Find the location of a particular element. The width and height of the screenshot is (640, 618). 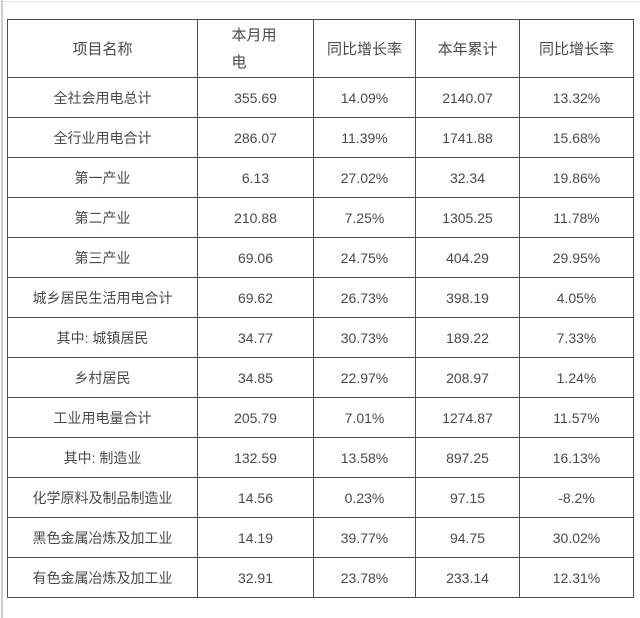

cell-month-yoy: 11.39% is located at coordinates (364, 137).